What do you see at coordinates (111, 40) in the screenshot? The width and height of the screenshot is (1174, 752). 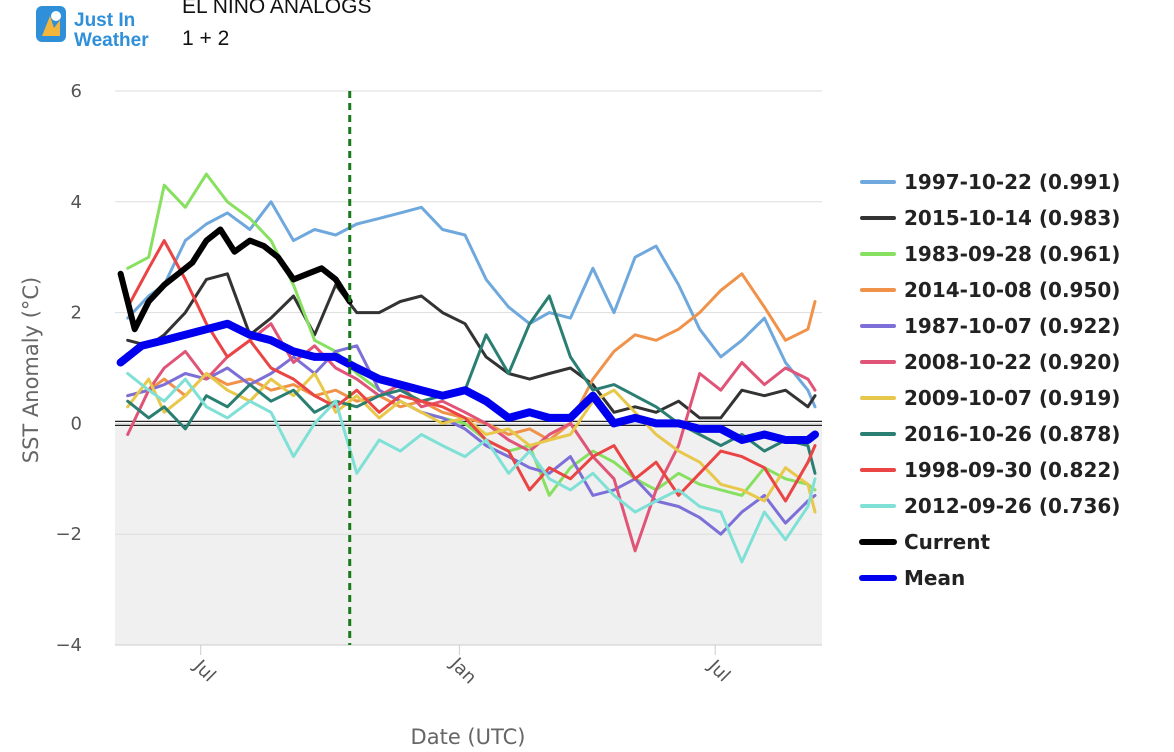 I see `logo-text-line2: Weather` at bounding box center [111, 40].